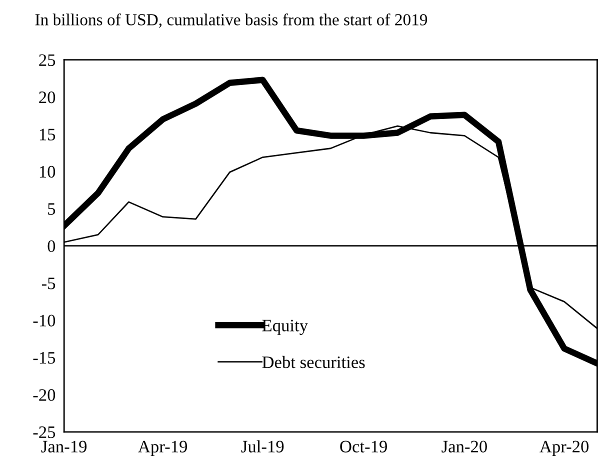 The image size is (599, 471). Describe the element at coordinates (262, 446) in the screenshot. I see `x-tick-label: Jul-19` at that location.